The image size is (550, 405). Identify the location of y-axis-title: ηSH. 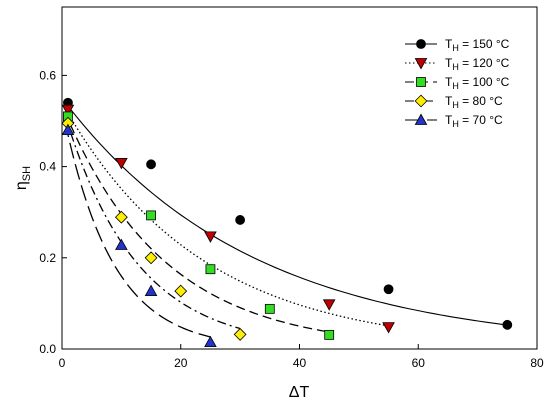
(23, 178).